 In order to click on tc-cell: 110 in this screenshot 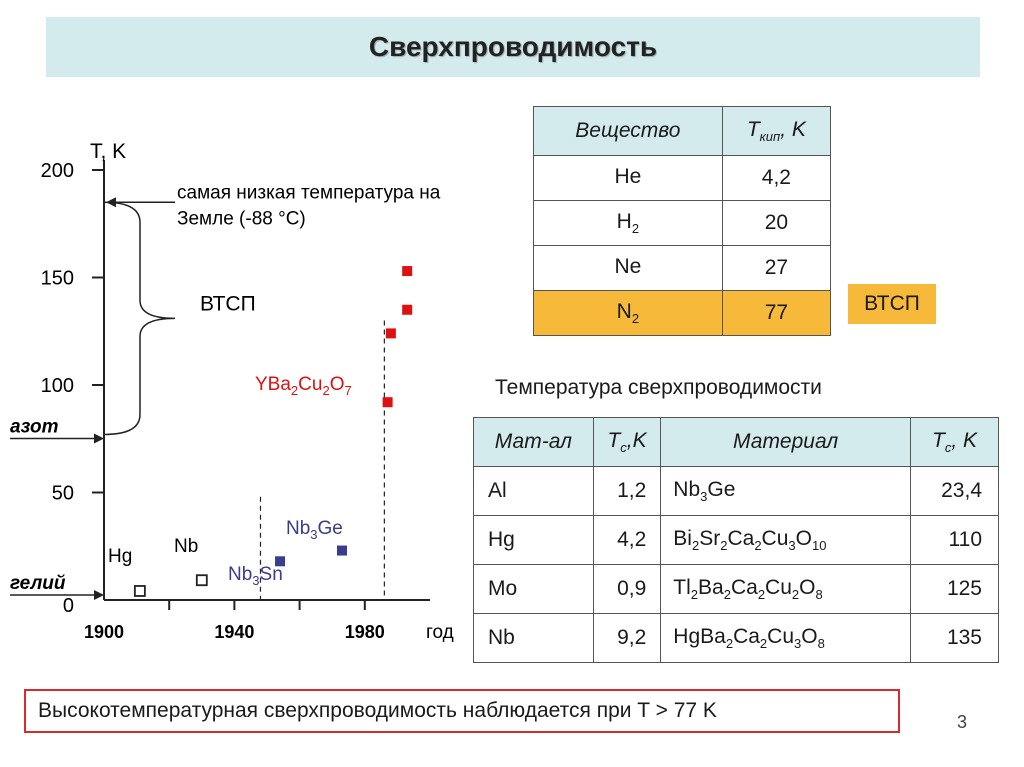, I will do `click(954, 540)`.